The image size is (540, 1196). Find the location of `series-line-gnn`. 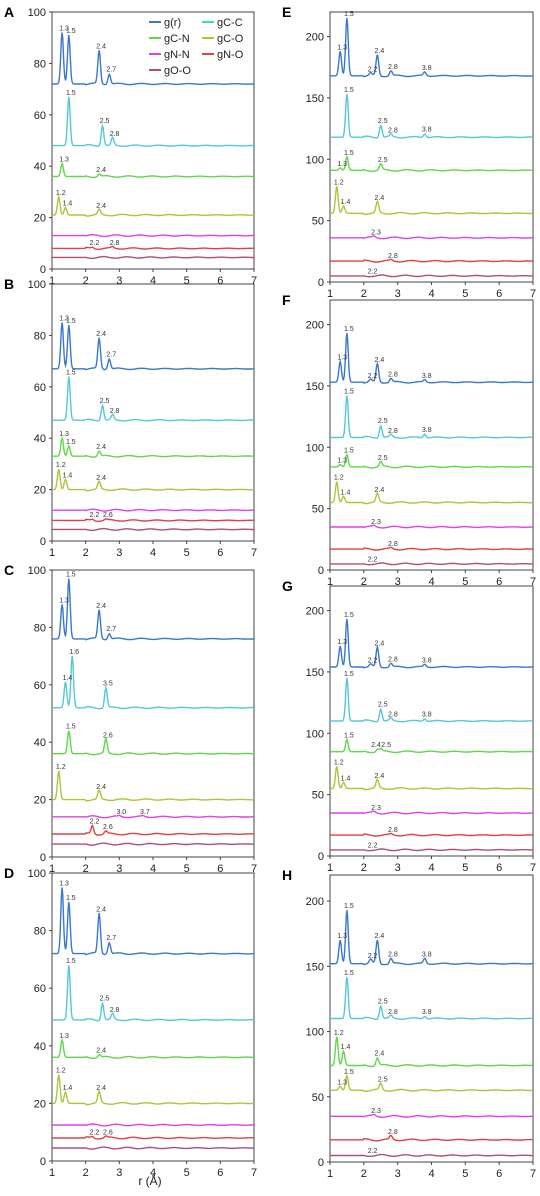

series-line-gnn is located at coordinates (153, 816).